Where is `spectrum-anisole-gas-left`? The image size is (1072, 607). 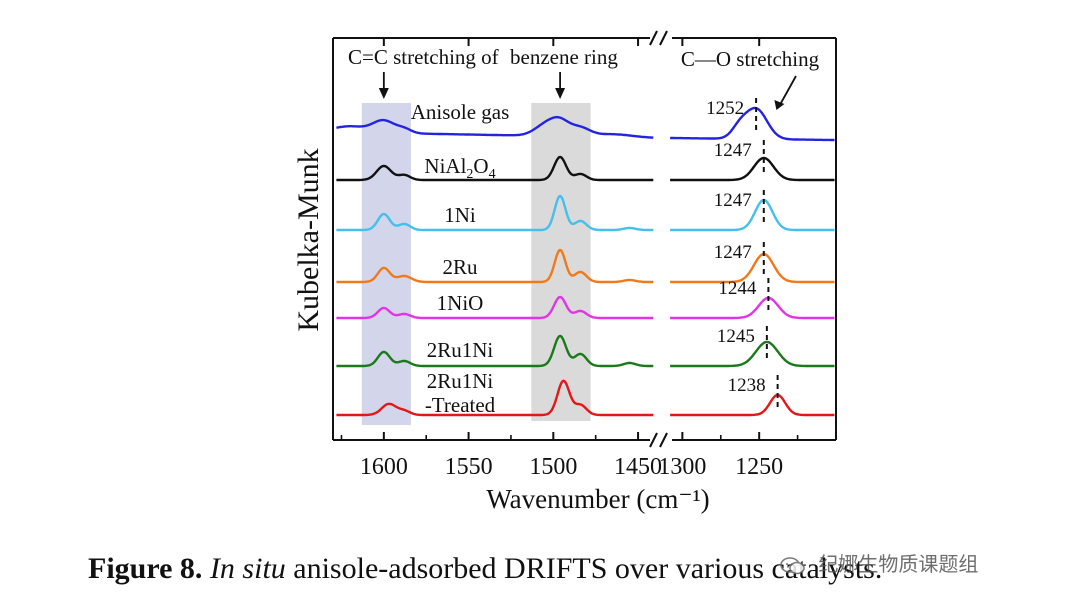
spectrum-anisole-gas-left is located at coordinates (495, 127).